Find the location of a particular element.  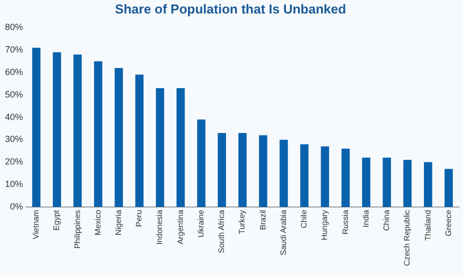

x-tick-label: Russia is located at coordinates (345, 221).